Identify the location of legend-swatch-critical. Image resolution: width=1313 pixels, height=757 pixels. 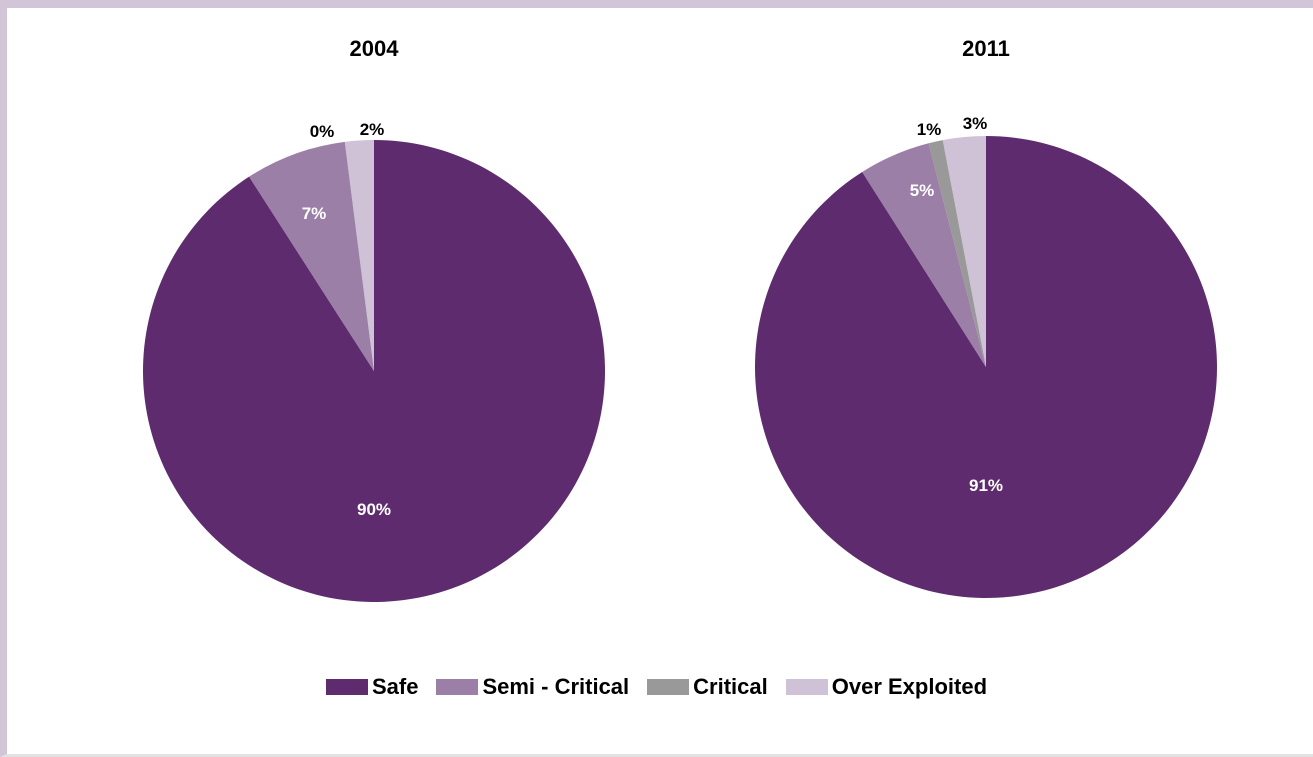
(668, 687).